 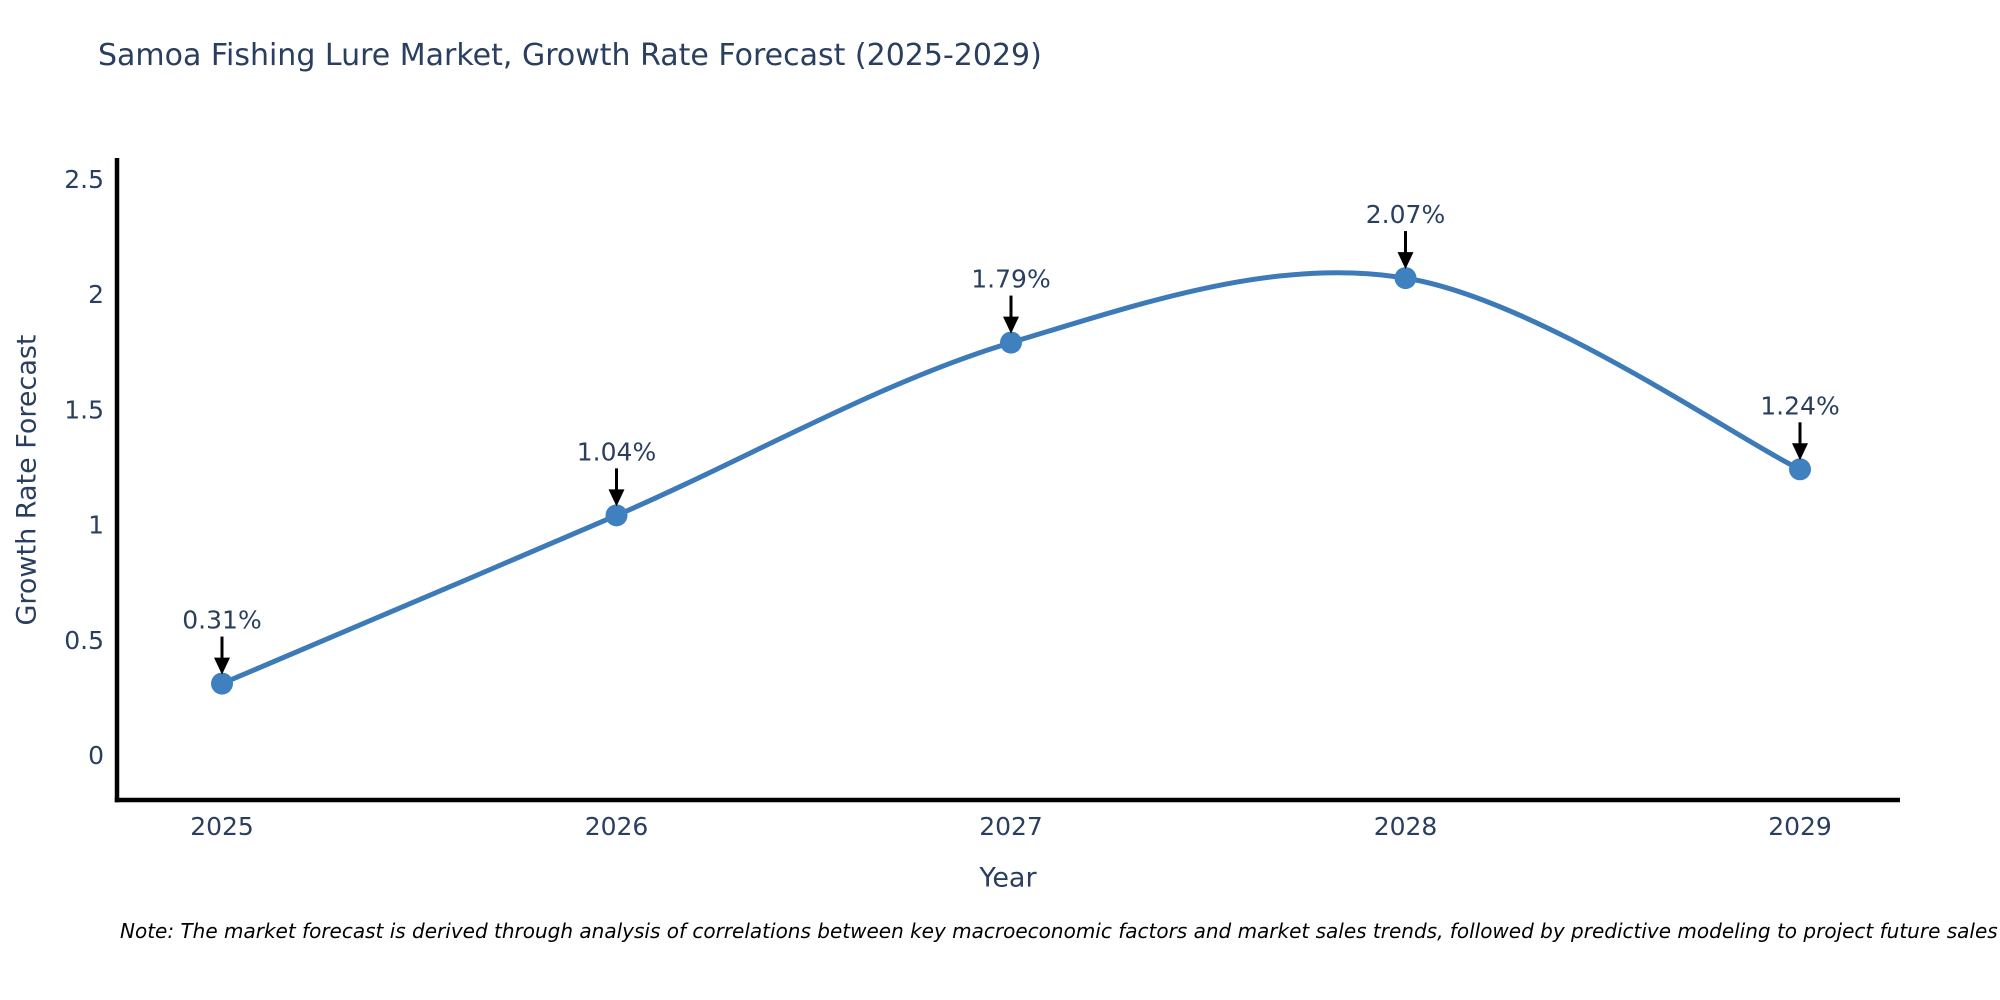 I want to click on x-tick-label: 2026, so click(x=617, y=826).